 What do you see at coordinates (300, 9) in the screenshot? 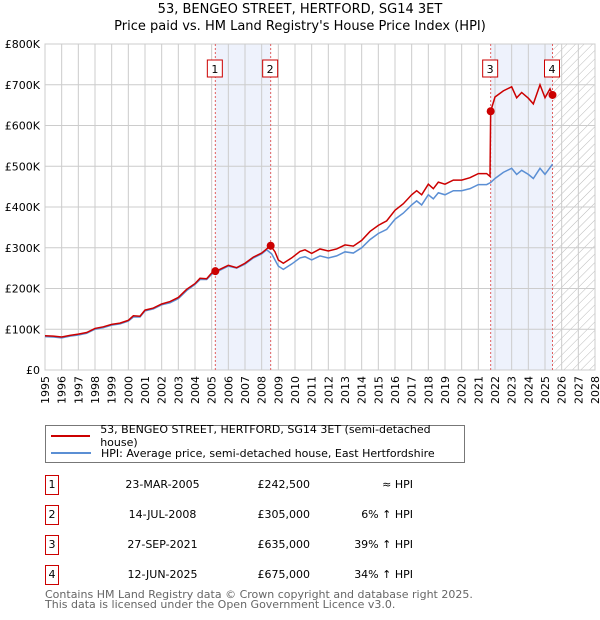
I see `chart-title: 53, BENGEO STREET, HERTFORD, SG14 3ET` at bounding box center [300, 9].